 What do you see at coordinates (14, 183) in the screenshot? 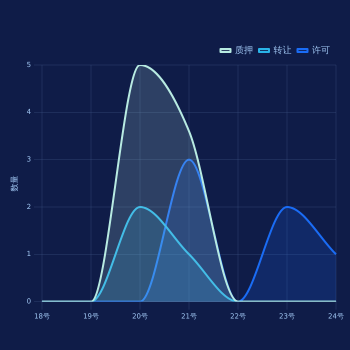
I see `y-axis-title: 数量` at bounding box center [14, 183].